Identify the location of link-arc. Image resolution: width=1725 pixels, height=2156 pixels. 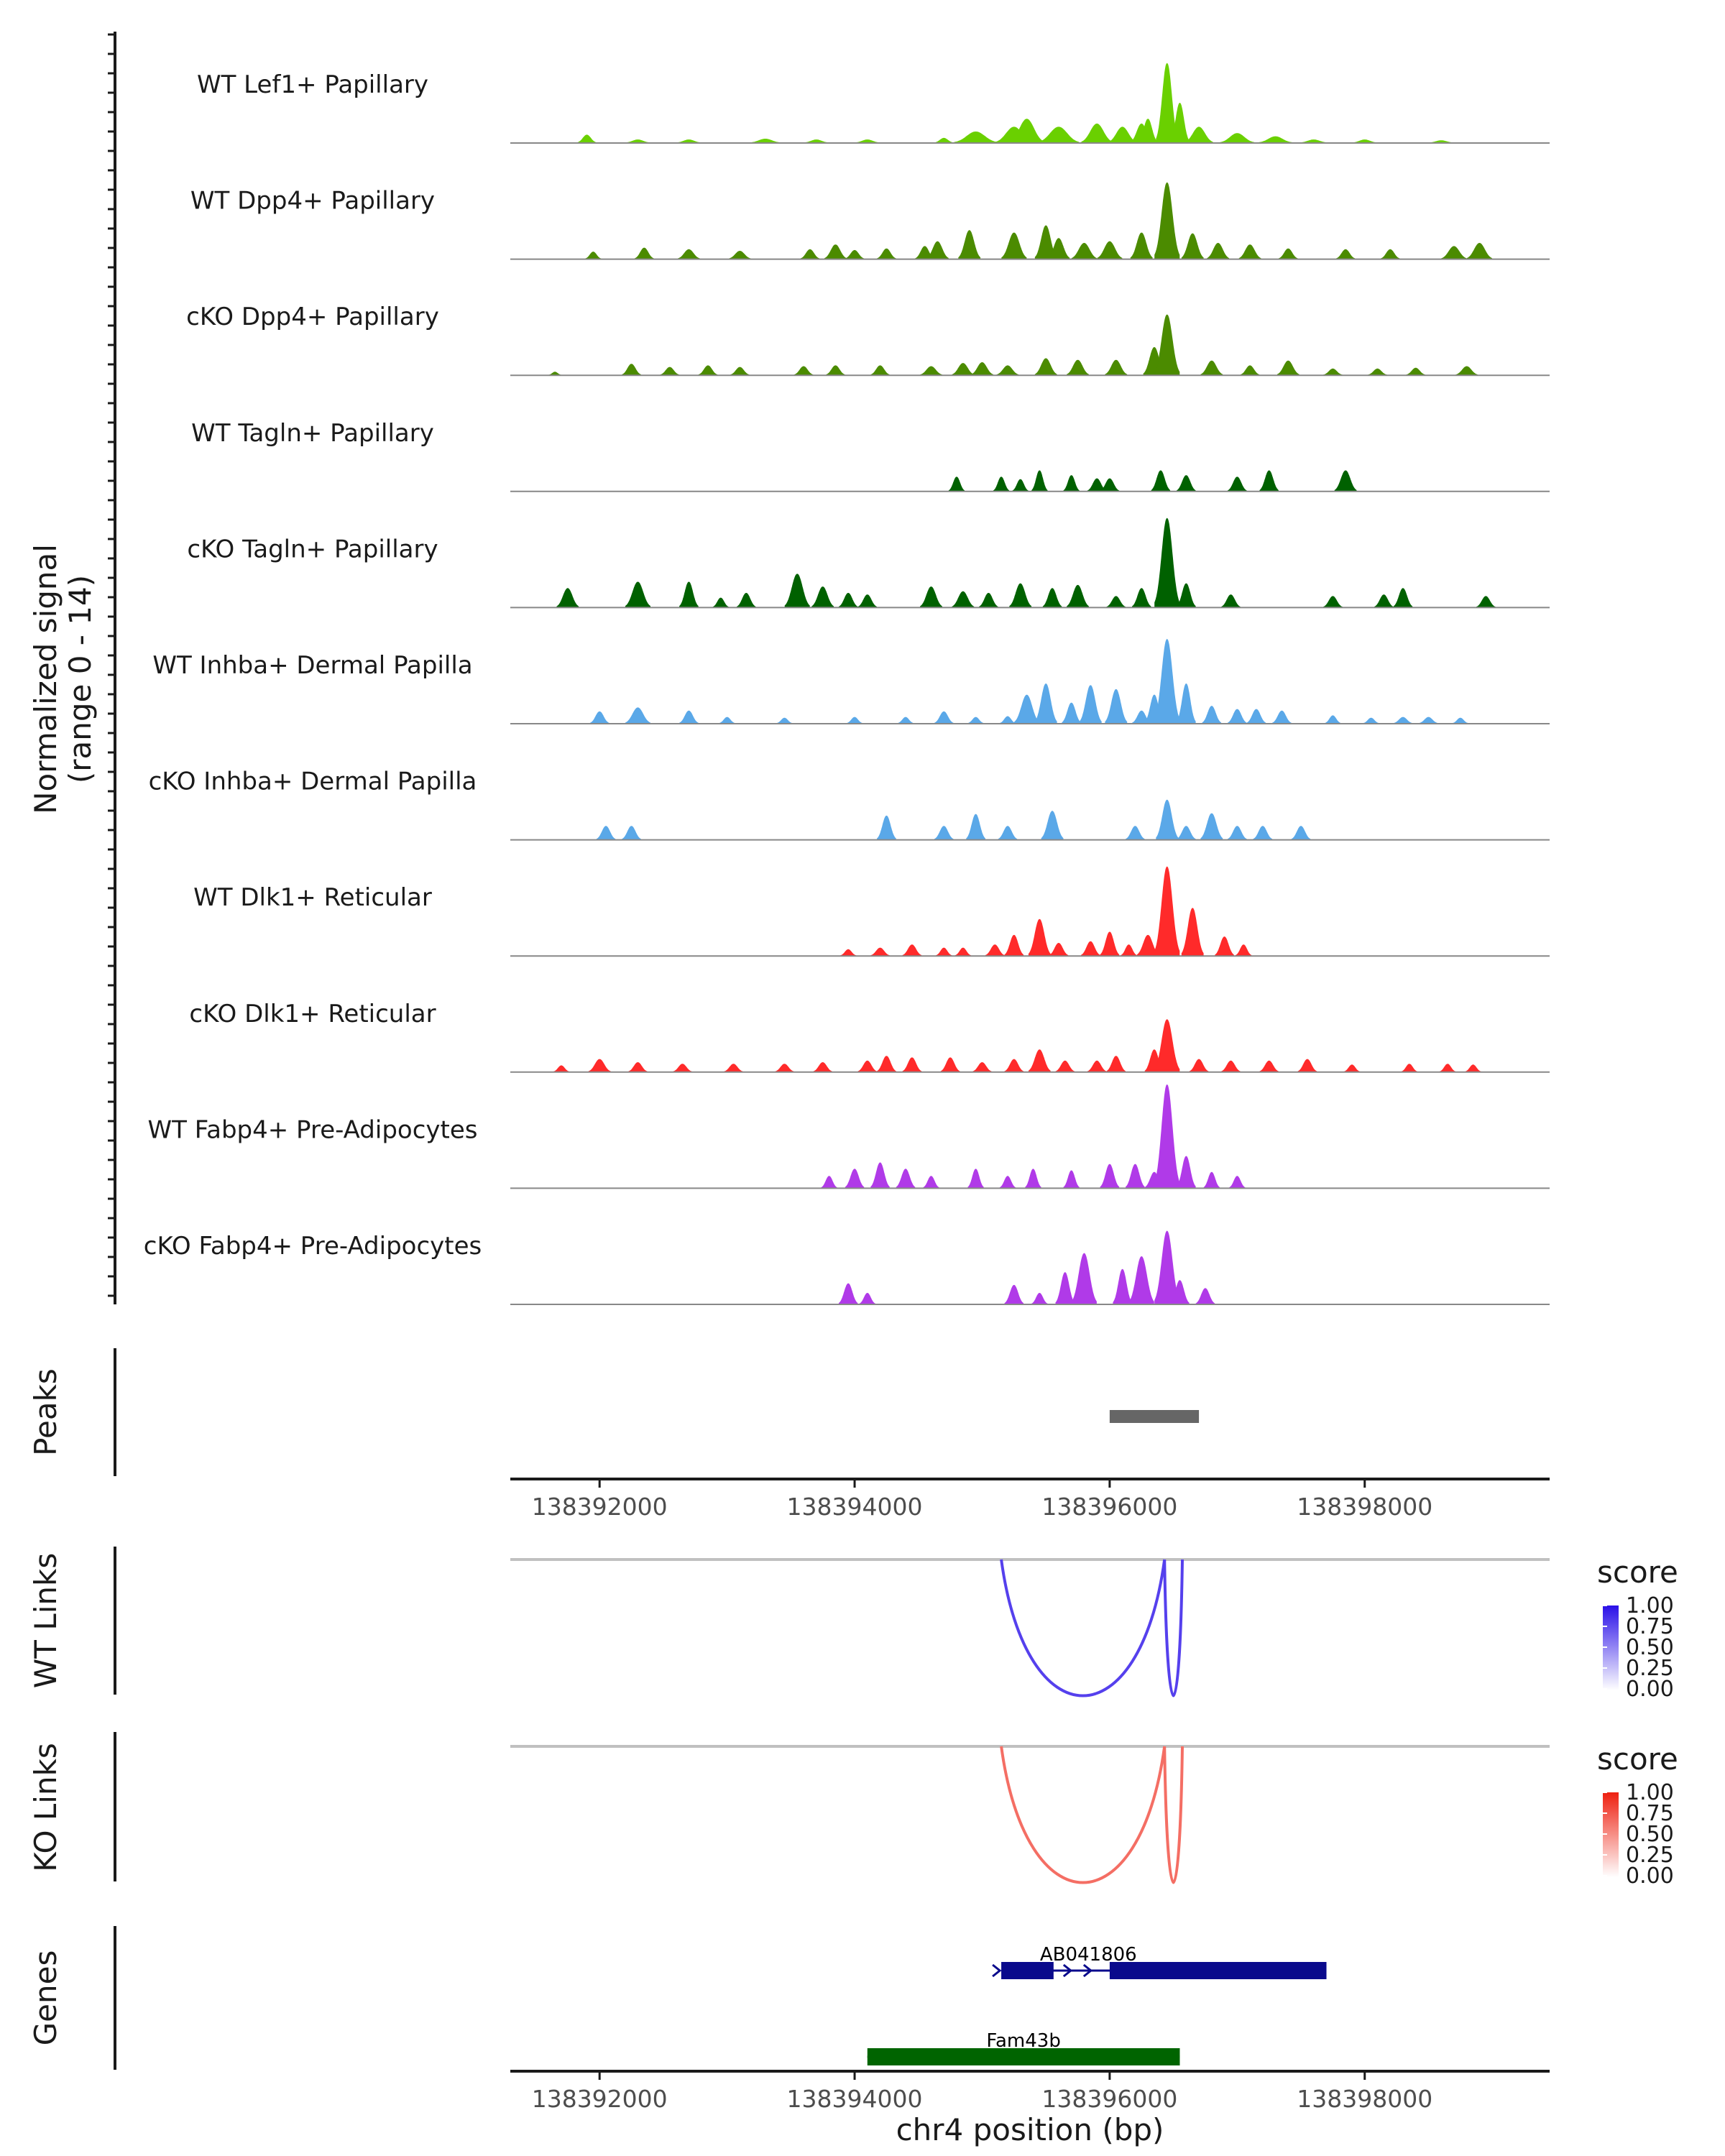
(1083, 1628).